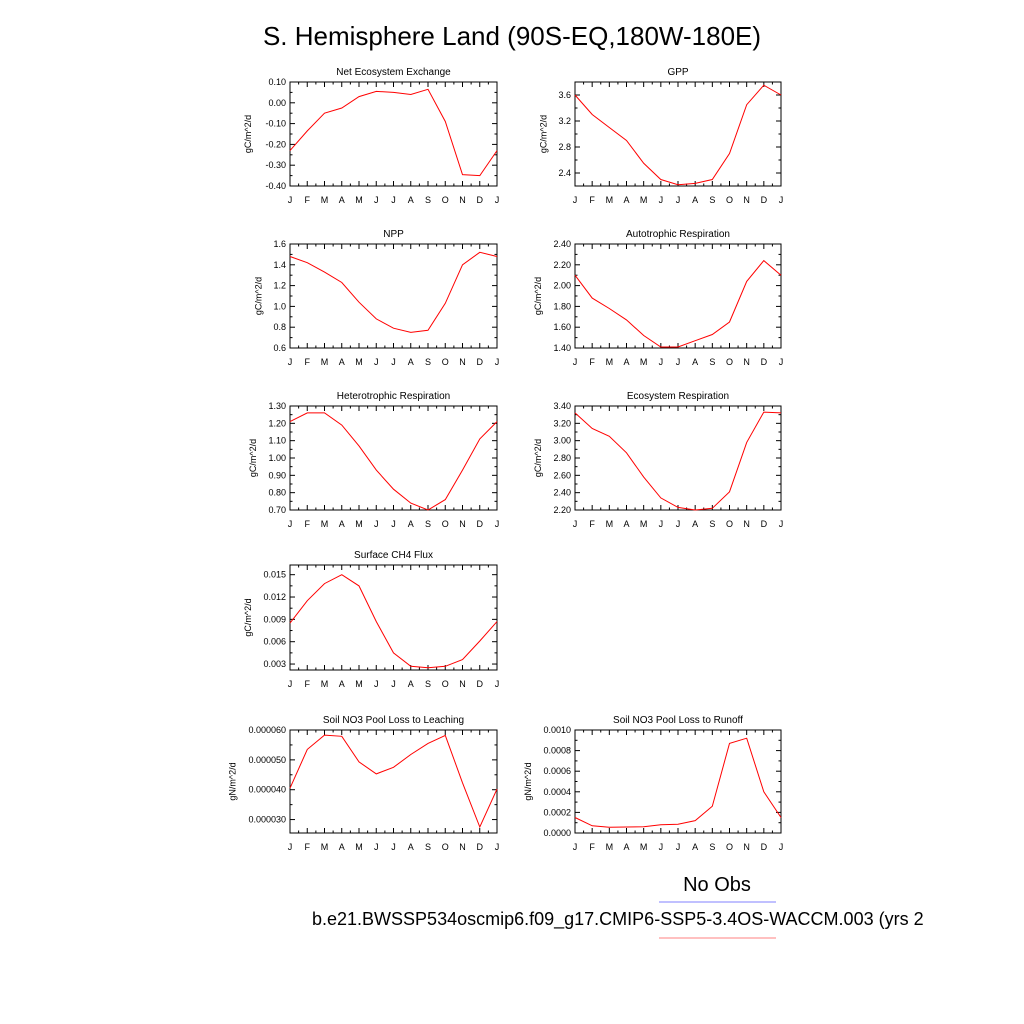  What do you see at coordinates (562, 327) in the screenshot?
I see `y-tick-label: 1.60` at bounding box center [562, 327].